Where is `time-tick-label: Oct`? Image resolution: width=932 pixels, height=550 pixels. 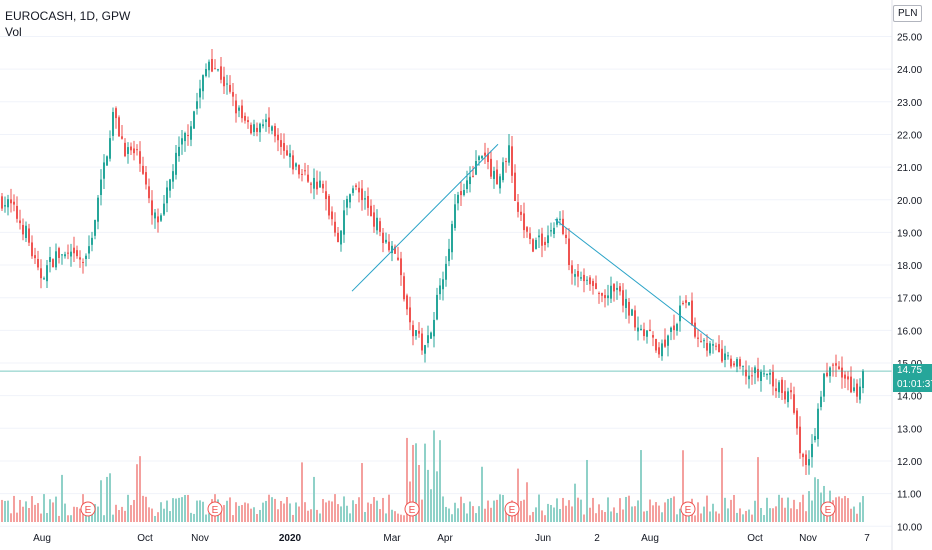
time-tick-label: Oct is located at coordinates (145, 538).